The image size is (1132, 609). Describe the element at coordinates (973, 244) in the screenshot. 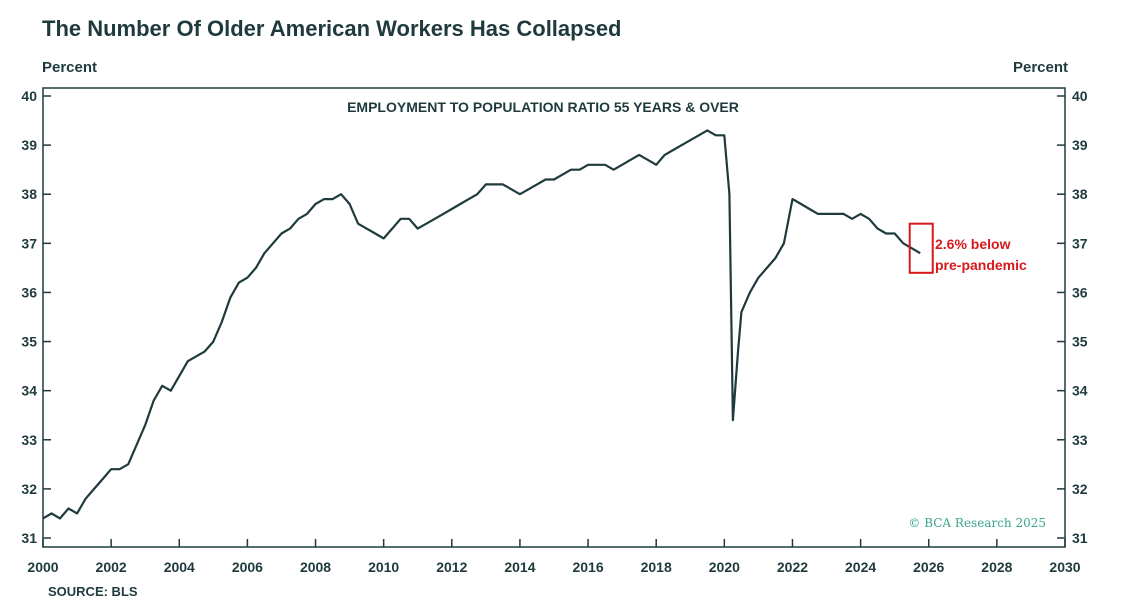

I see `annotation-text-line-1: 2.6% below` at that location.